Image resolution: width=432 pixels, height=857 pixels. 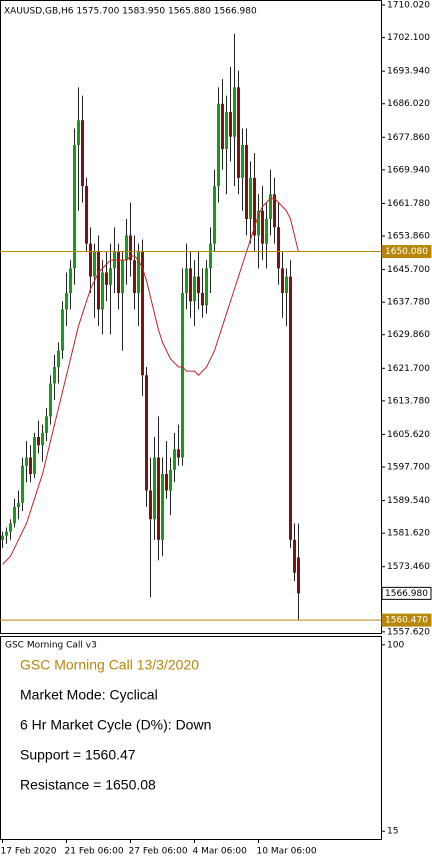 What do you see at coordinates (115, 725) in the screenshot?
I see `indicator-text: 6 Hr Market Cycle (D%): Down` at bounding box center [115, 725].